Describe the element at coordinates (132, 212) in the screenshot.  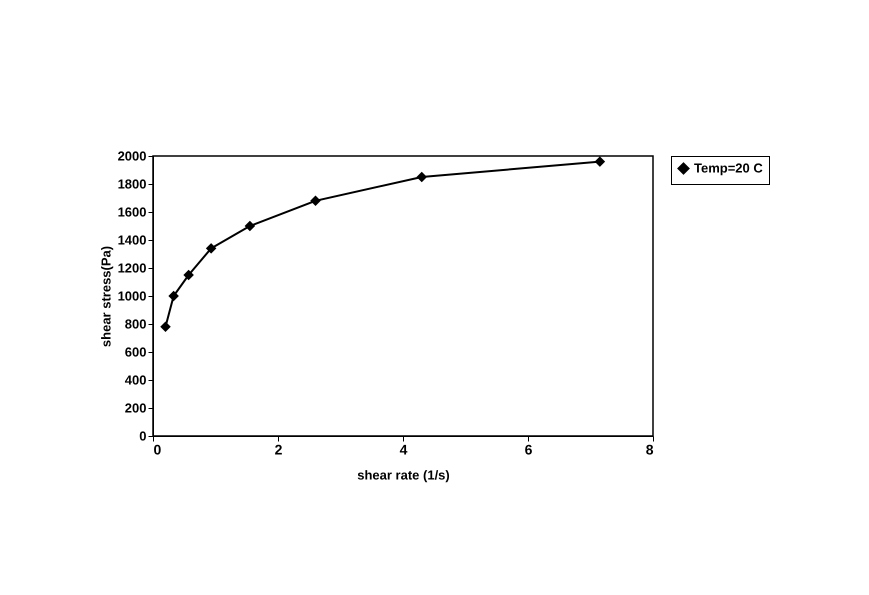
I see `y-tick-label: 1600` at that location.